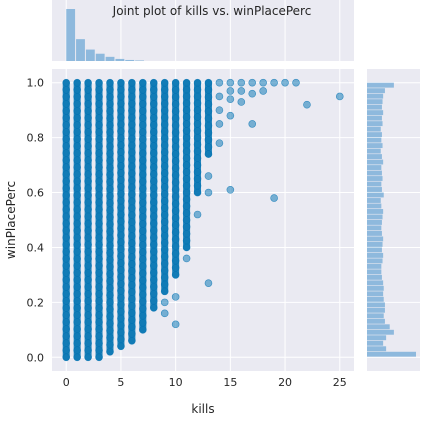  Describe the element at coordinates (80, 50) in the screenshot. I see `marginal-x-bar` at that location.